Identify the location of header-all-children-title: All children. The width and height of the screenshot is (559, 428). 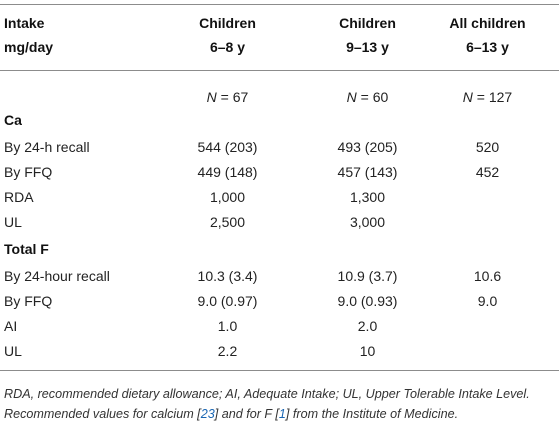
(487, 23).